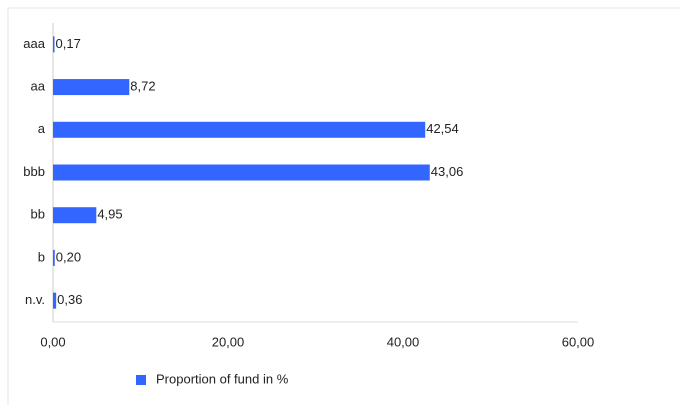  I want to click on x-tick-label: 60,00, so click(578, 341).